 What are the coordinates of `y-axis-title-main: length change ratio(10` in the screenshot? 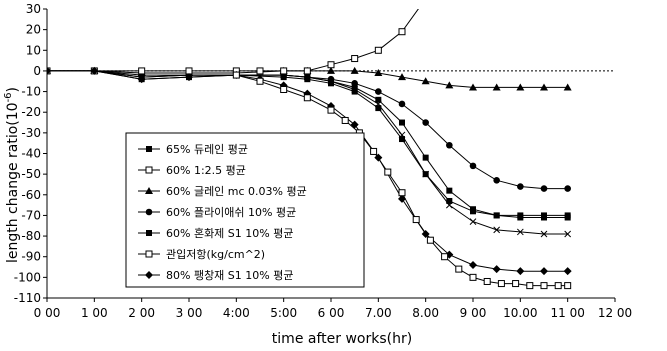 It's located at (13, 182).